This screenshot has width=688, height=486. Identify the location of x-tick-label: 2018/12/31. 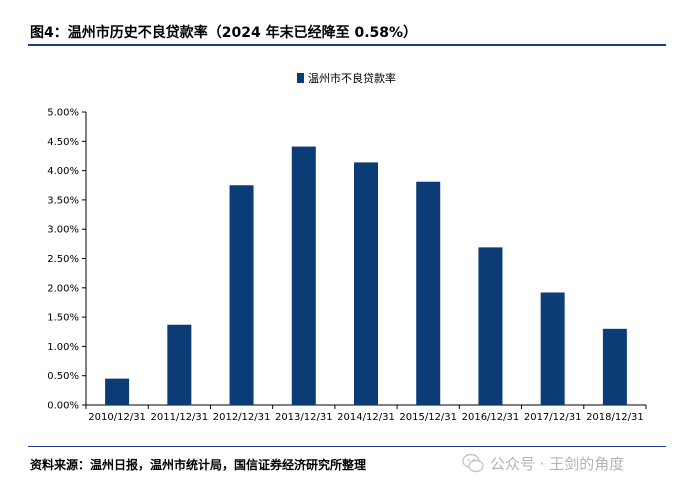
(615, 417).